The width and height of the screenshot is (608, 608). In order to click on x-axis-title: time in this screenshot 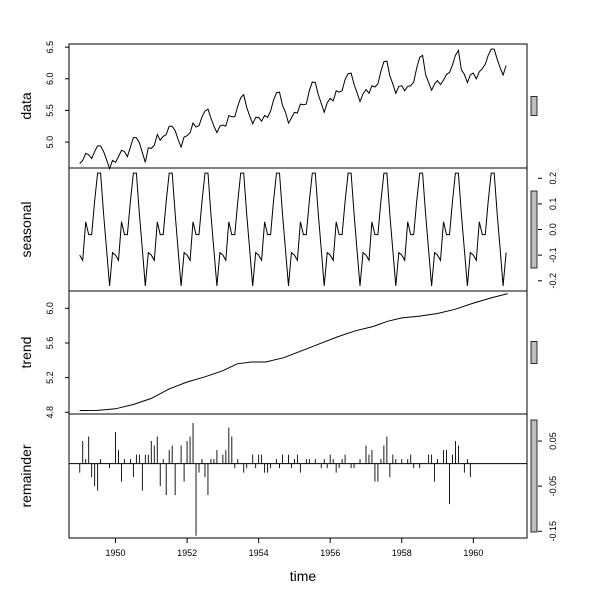, I will do `click(303, 576)`.